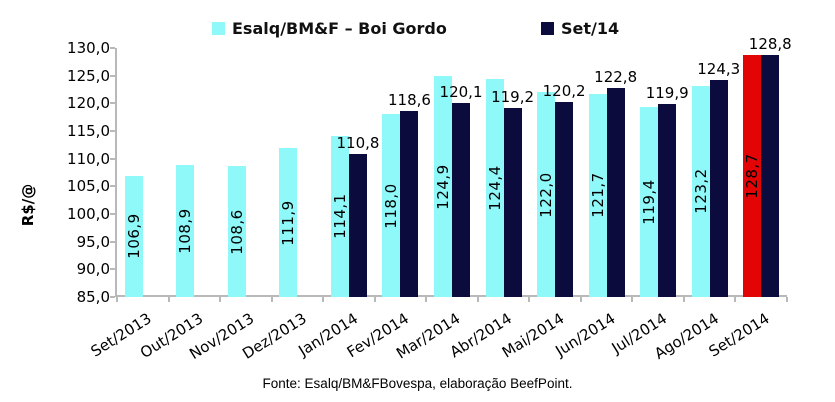 This screenshot has height=402, width=835. I want to click on bar-value-label-vertical: 108,6, so click(236, 231).